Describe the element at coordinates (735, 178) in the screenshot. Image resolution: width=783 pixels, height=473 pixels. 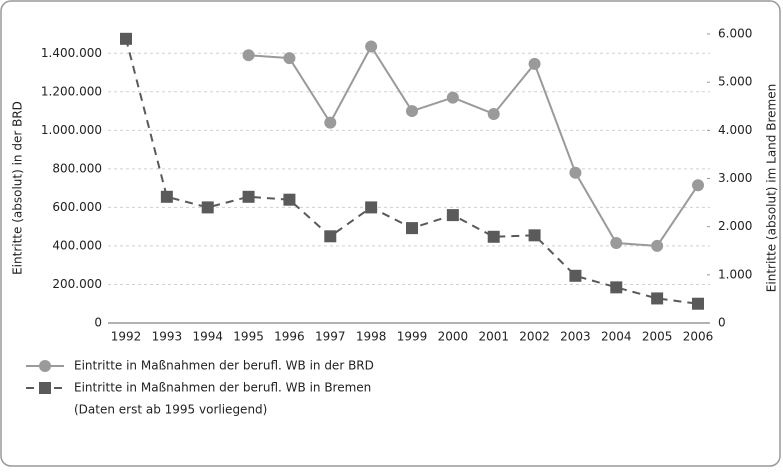
I see `y2-tick-label: 3.000` at that location.